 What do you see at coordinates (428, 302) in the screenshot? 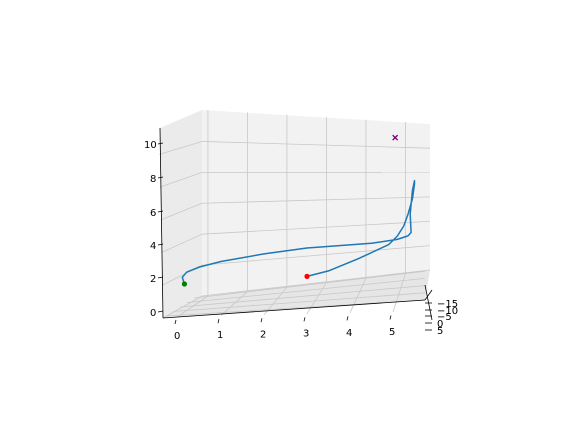
I see `y-axis-stub` at bounding box center [428, 302].